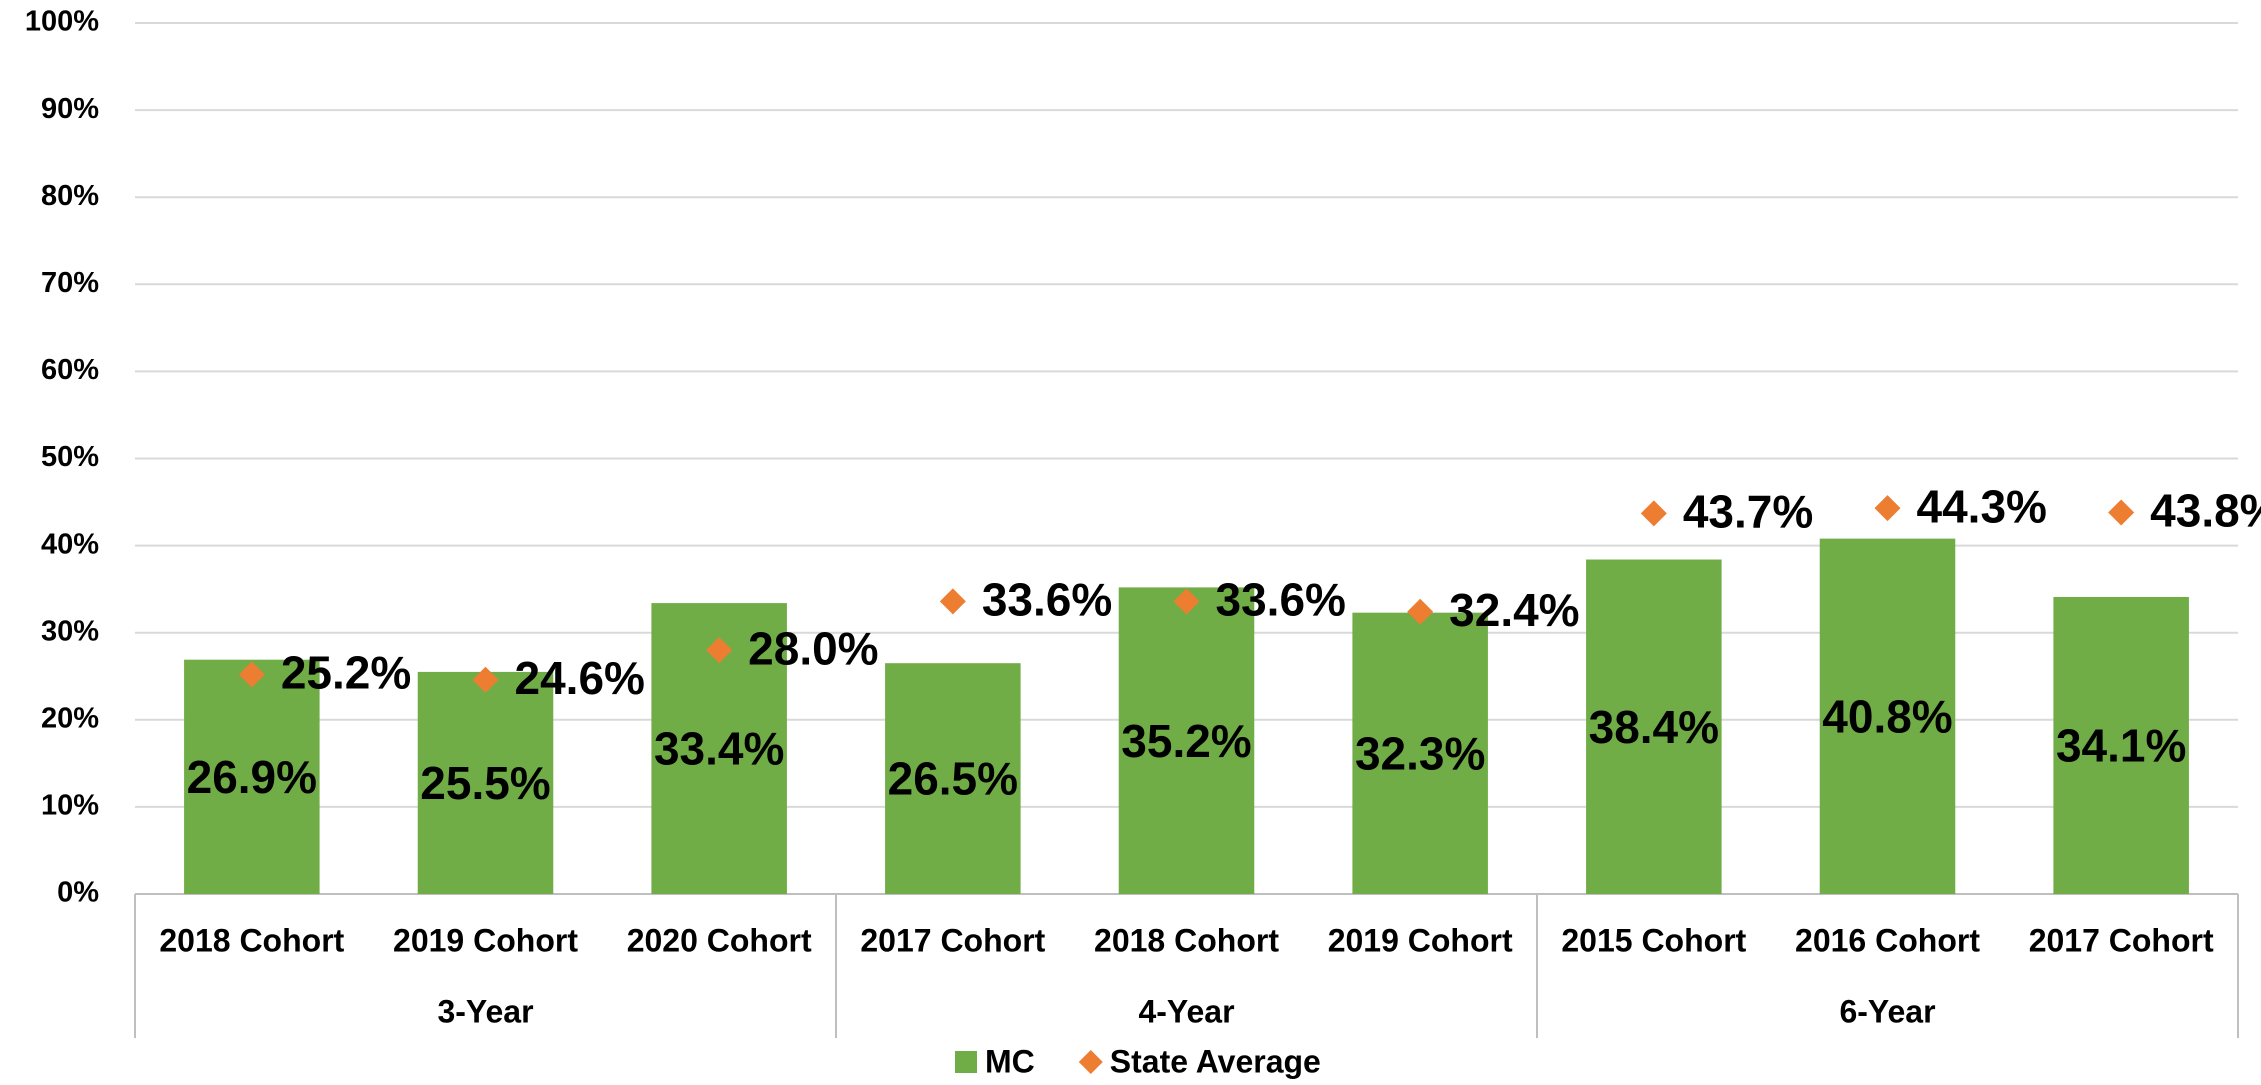 The image size is (2261, 1085). What do you see at coordinates (70, 457) in the screenshot?
I see `y-tick-label: 50%` at bounding box center [70, 457].